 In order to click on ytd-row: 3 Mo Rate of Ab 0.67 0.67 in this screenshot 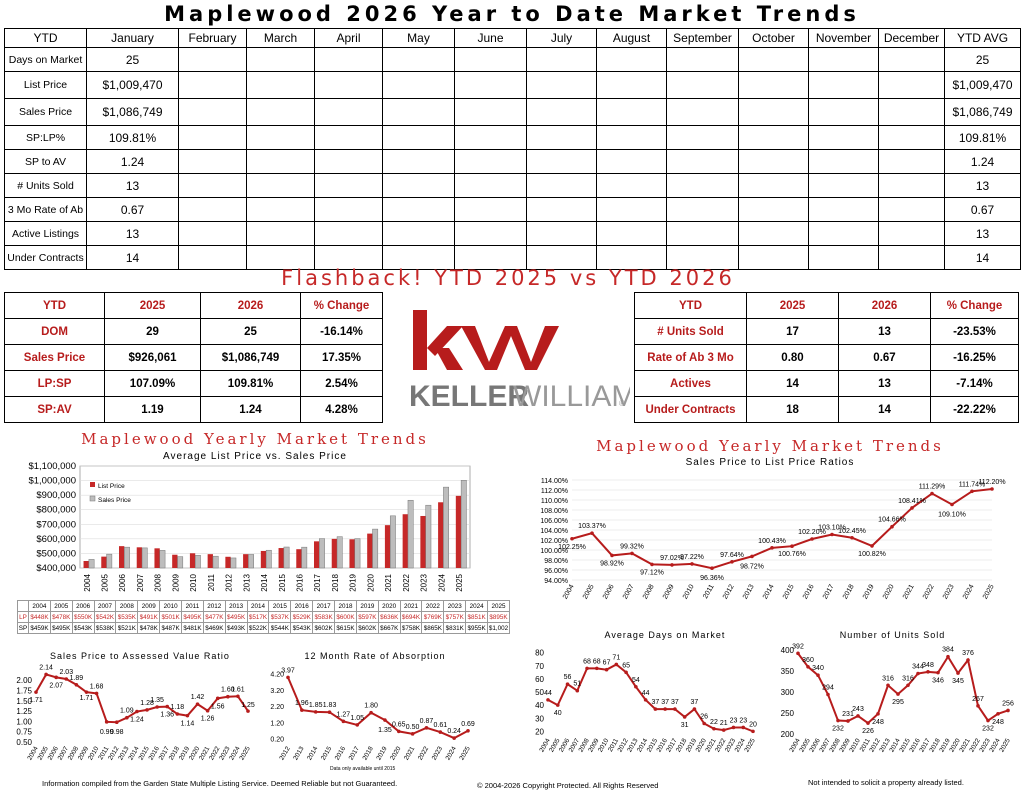, I will do `click(512, 209)`.